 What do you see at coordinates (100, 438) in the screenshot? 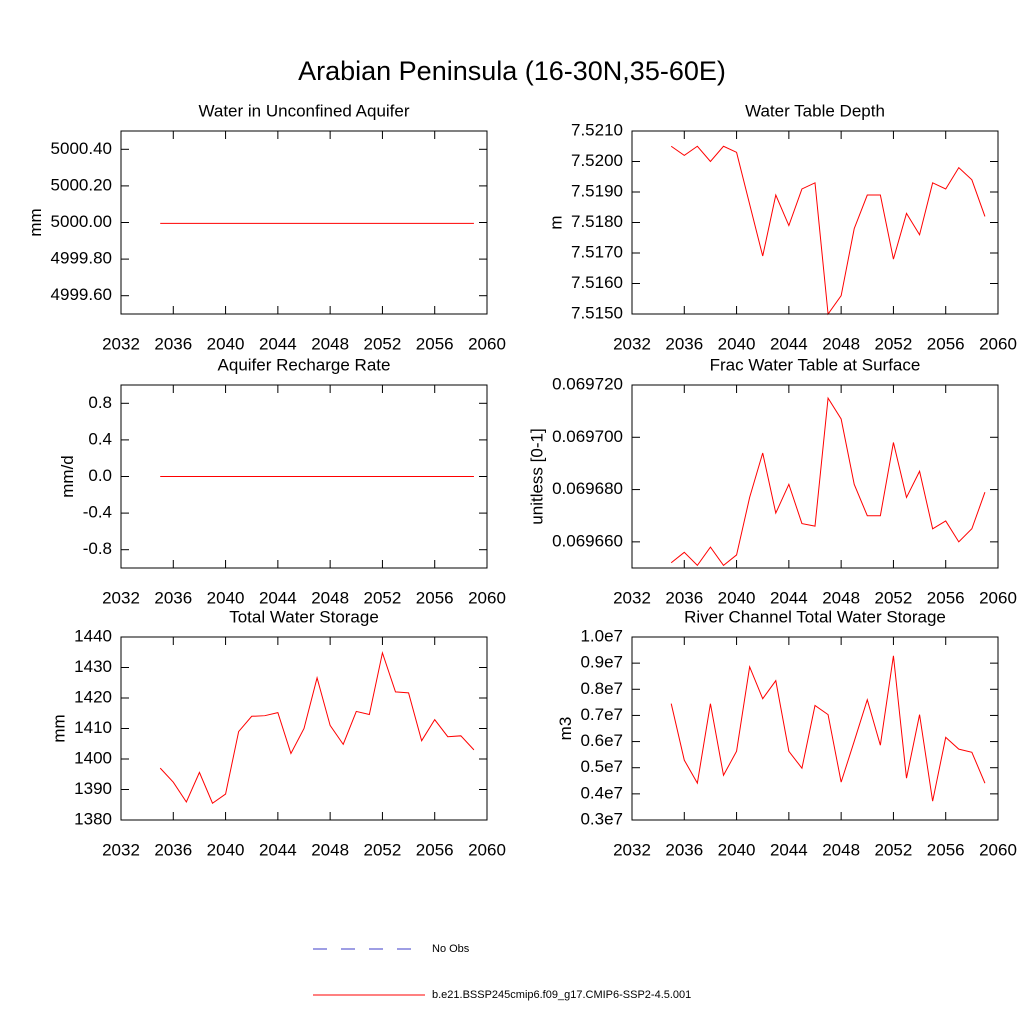
I see `y-tick-label: 0.4` at bounding box center [100, 438].